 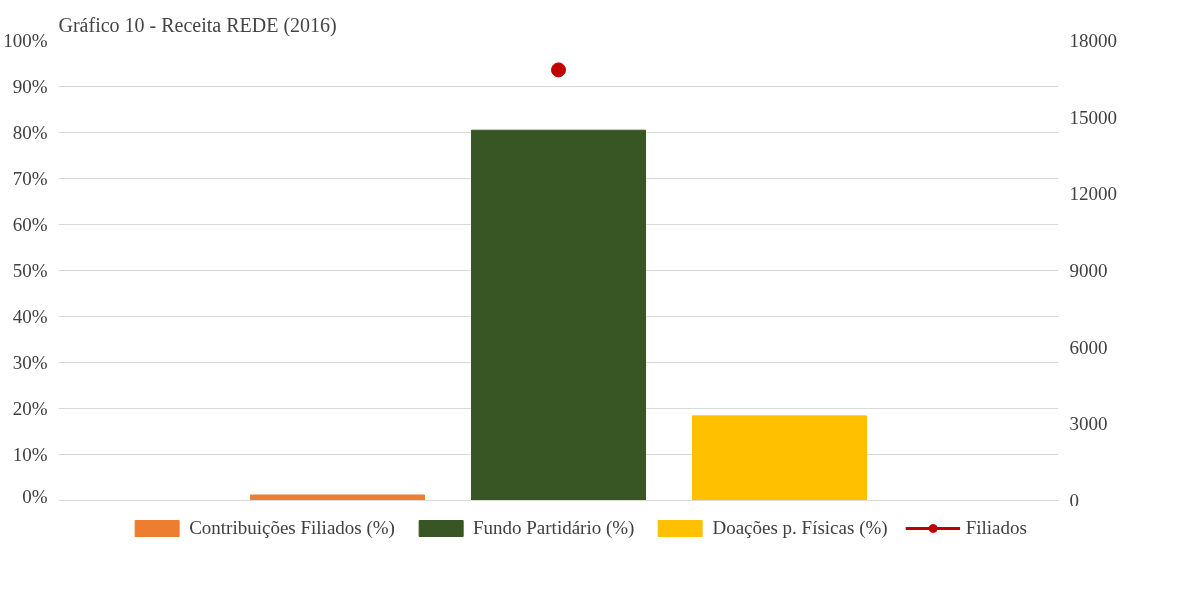 I want to click on y-tick-label: 60%, so click(x=30, y=224).